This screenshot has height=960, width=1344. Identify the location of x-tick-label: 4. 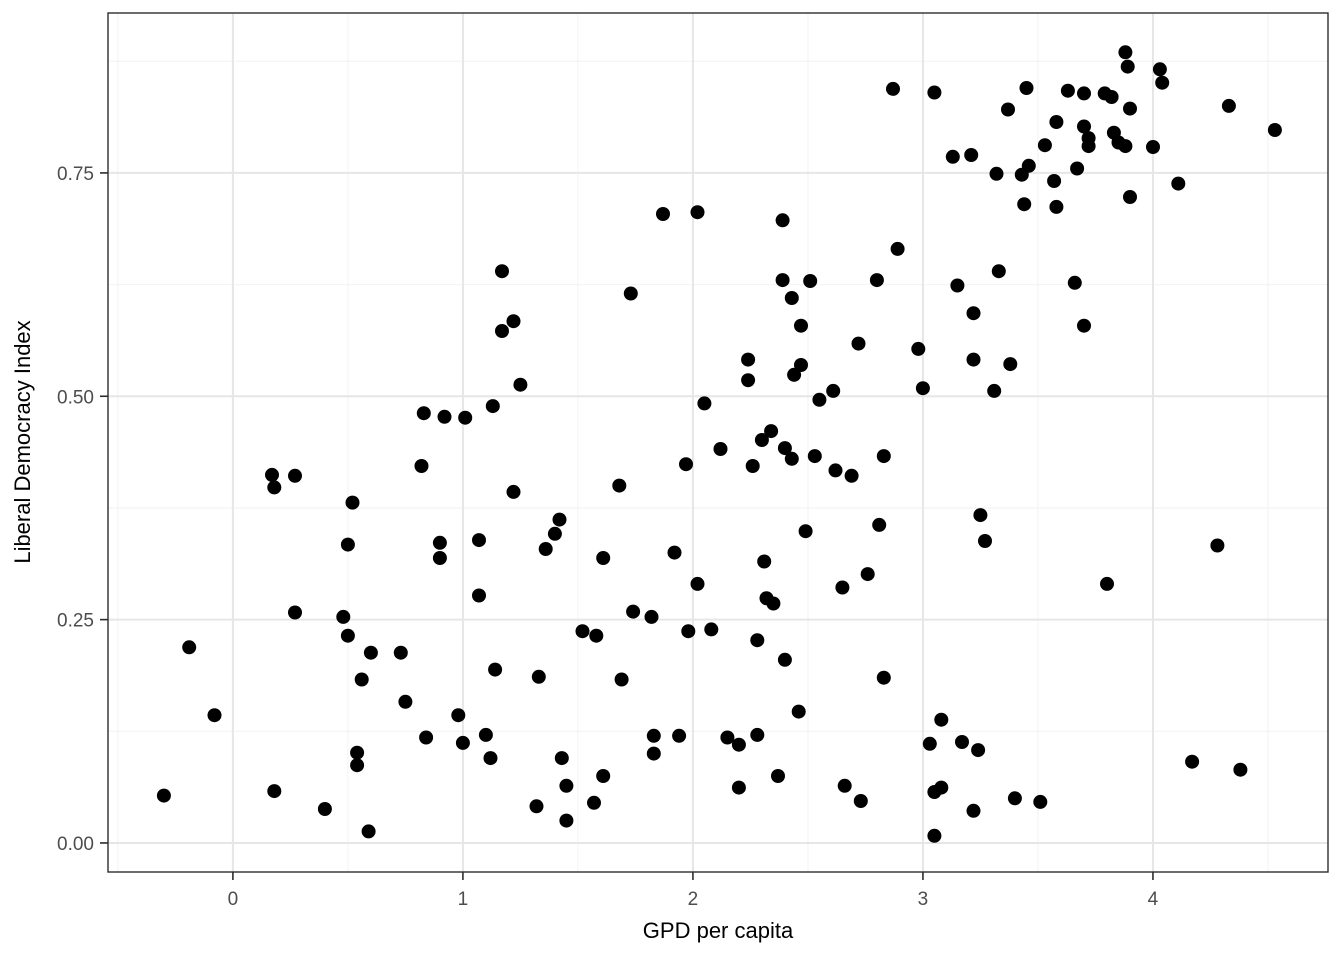
(1153, 899).